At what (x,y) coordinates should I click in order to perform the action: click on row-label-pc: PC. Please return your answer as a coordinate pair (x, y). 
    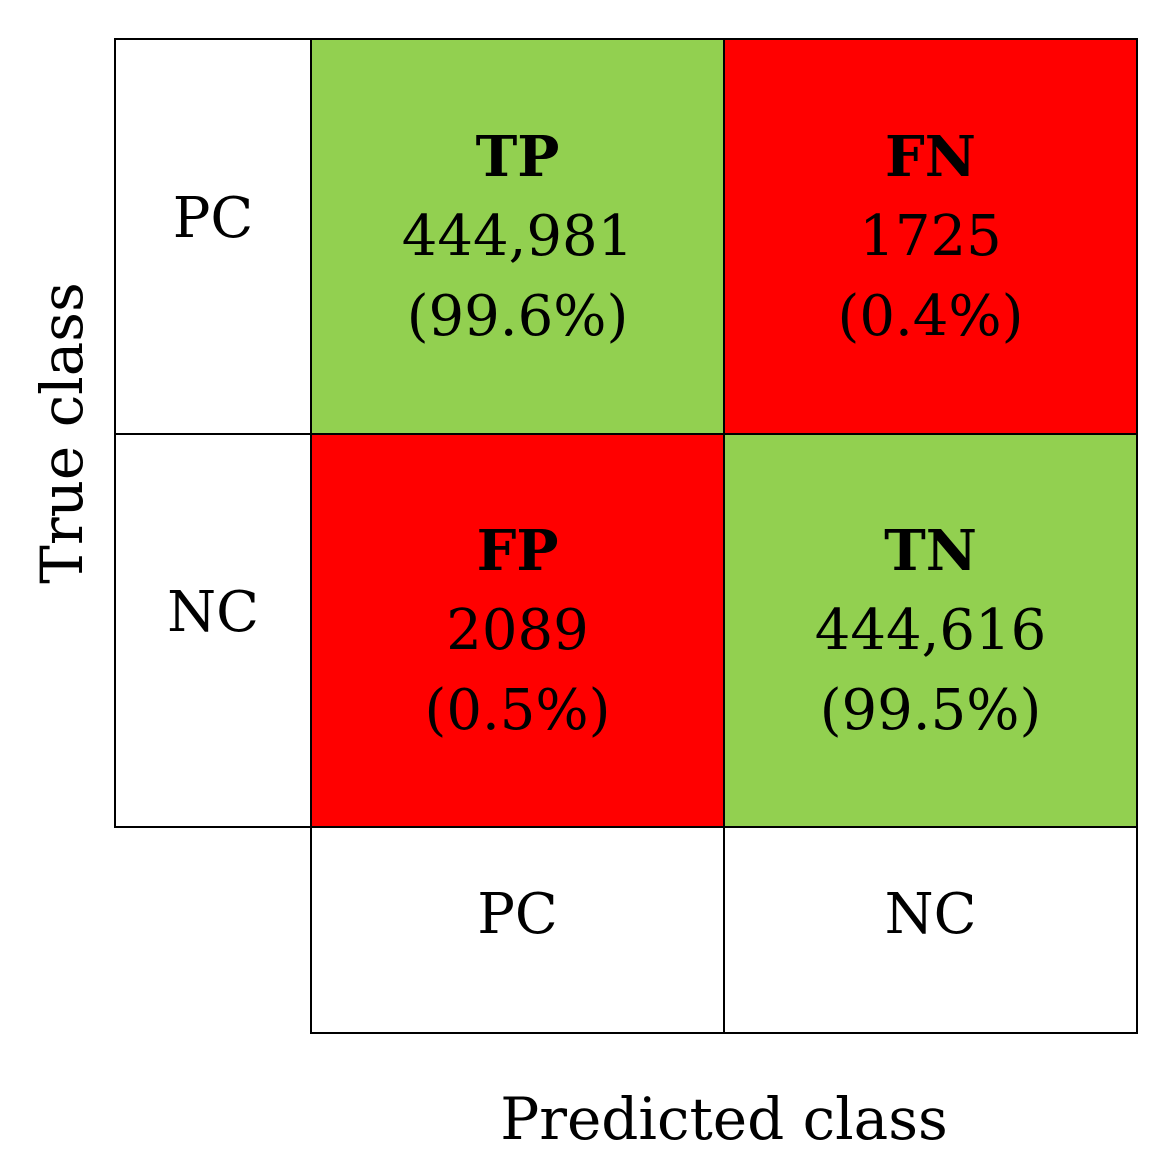
    Looking at the image, I should click on (213, 236).